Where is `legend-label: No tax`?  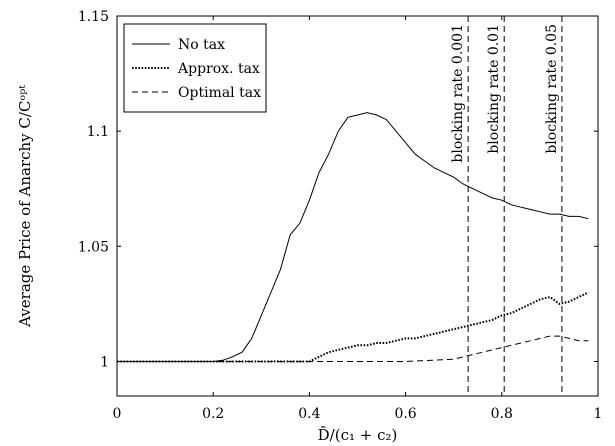 legend-label: No tax is located at coordinates (201, 45).